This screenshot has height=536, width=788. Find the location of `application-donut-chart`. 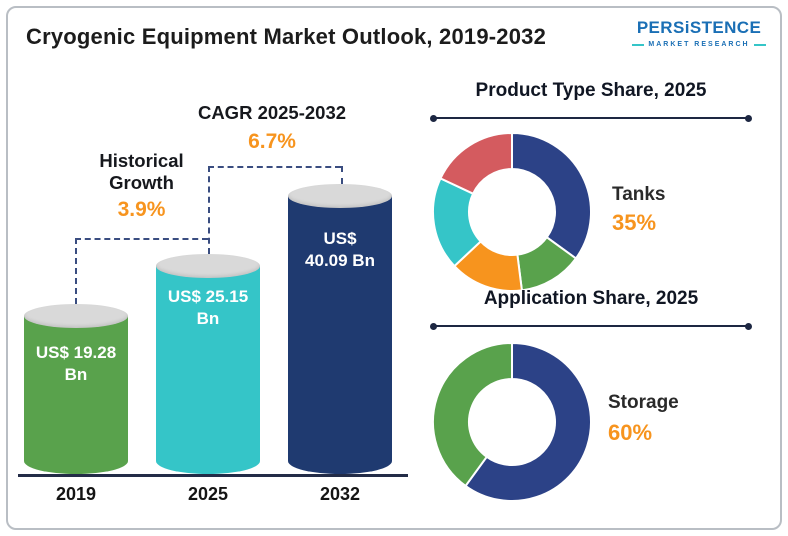

application-donut-chart is located at coordinates (512, 421).